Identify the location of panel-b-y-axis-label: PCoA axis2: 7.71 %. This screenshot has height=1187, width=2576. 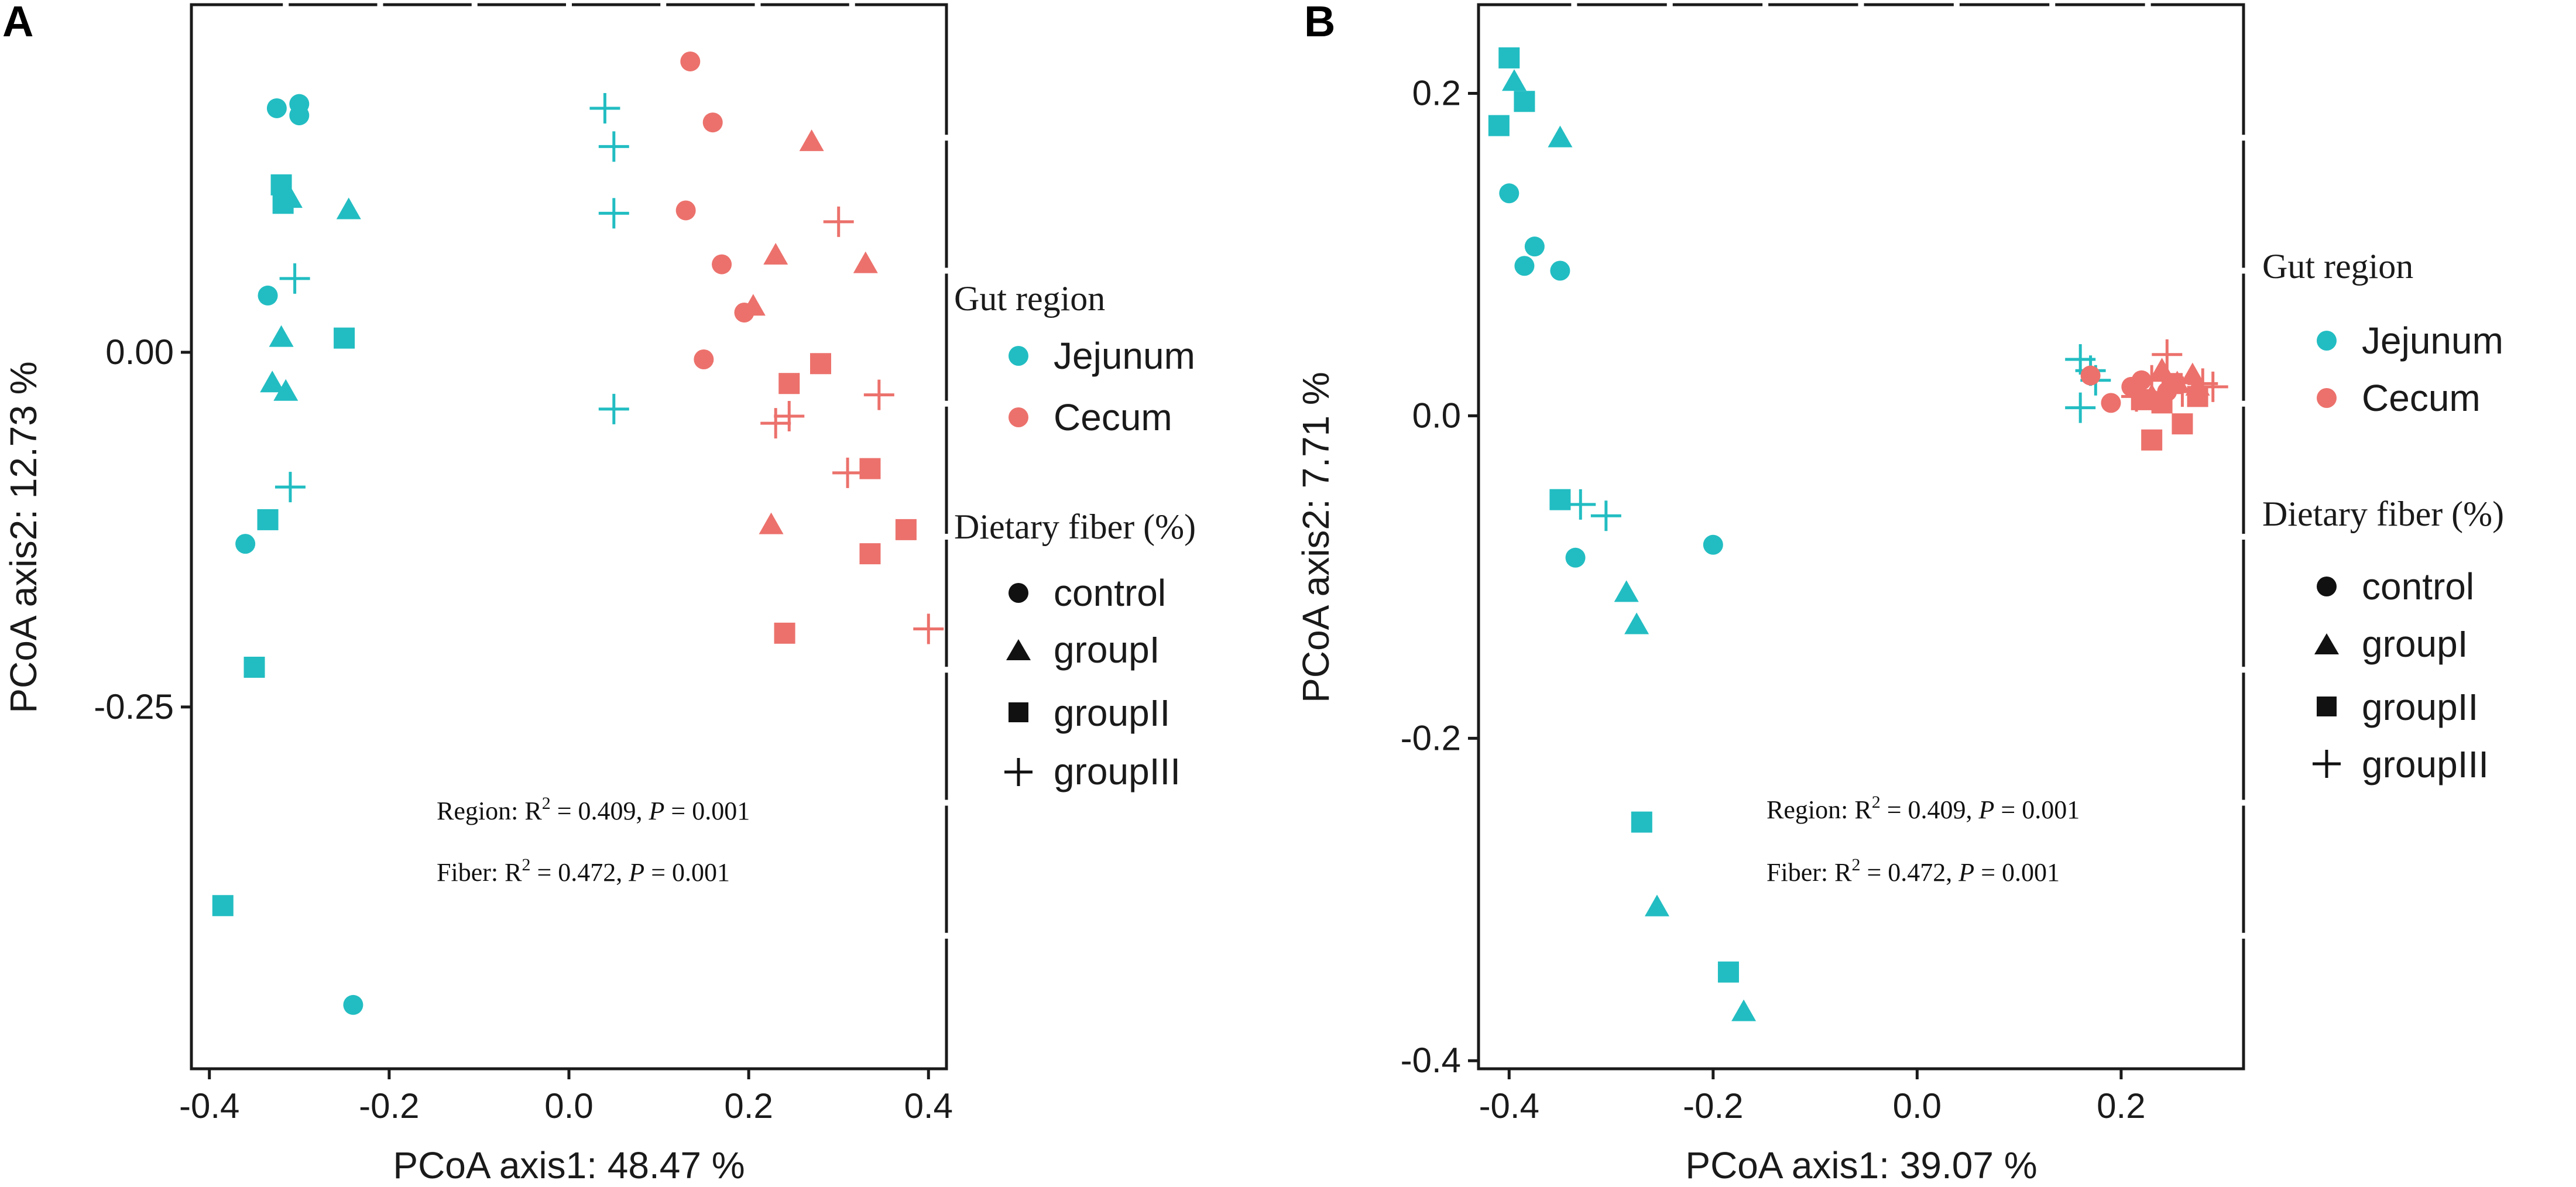
(1316, 537).